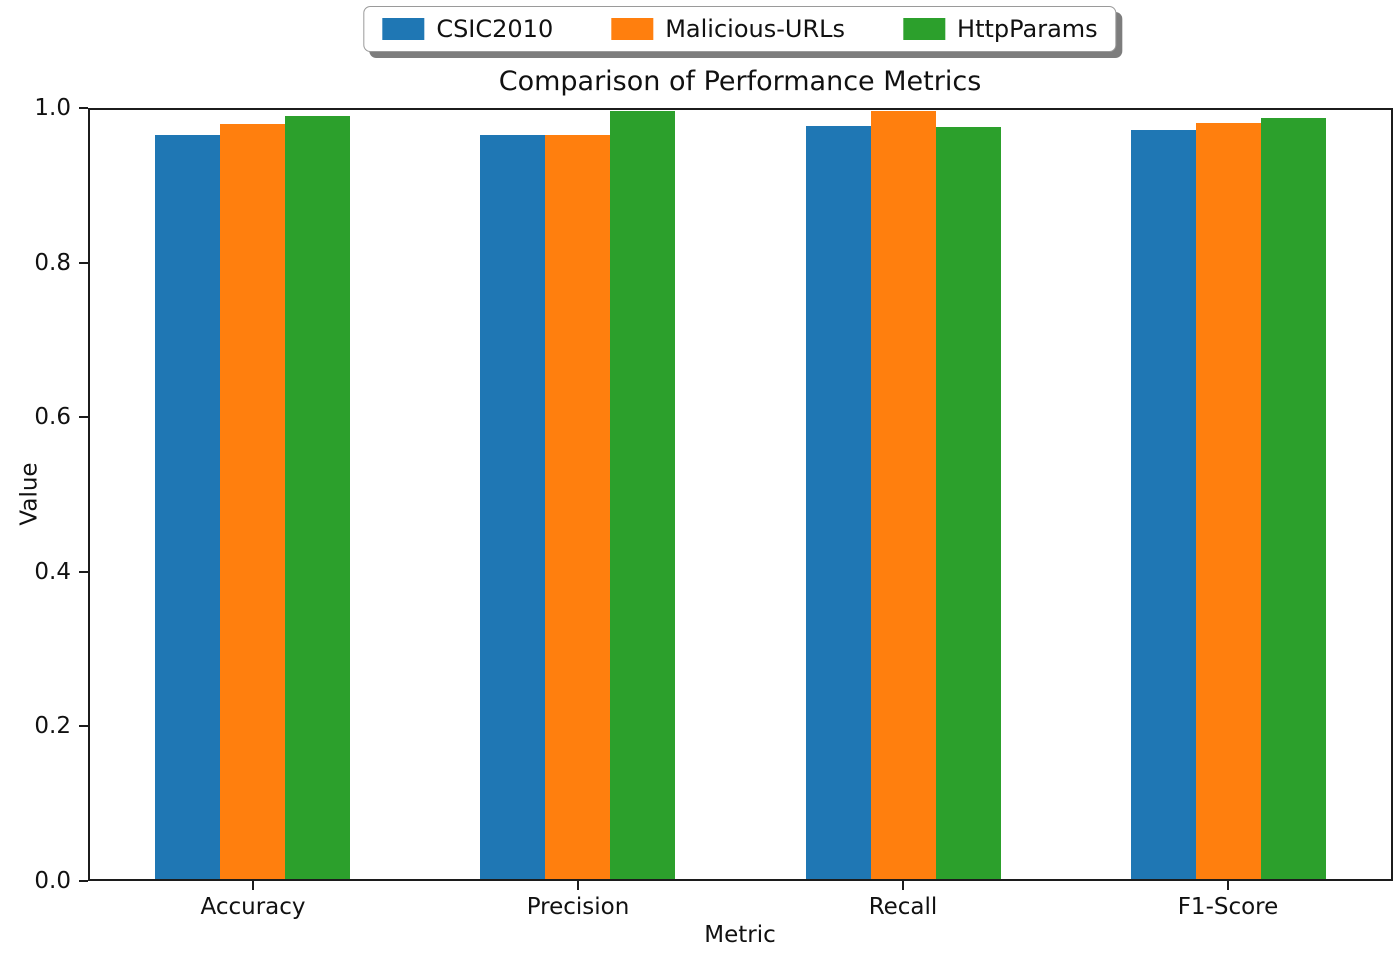  I want to click on y-tick-label: 0.8, so click(52, 263).